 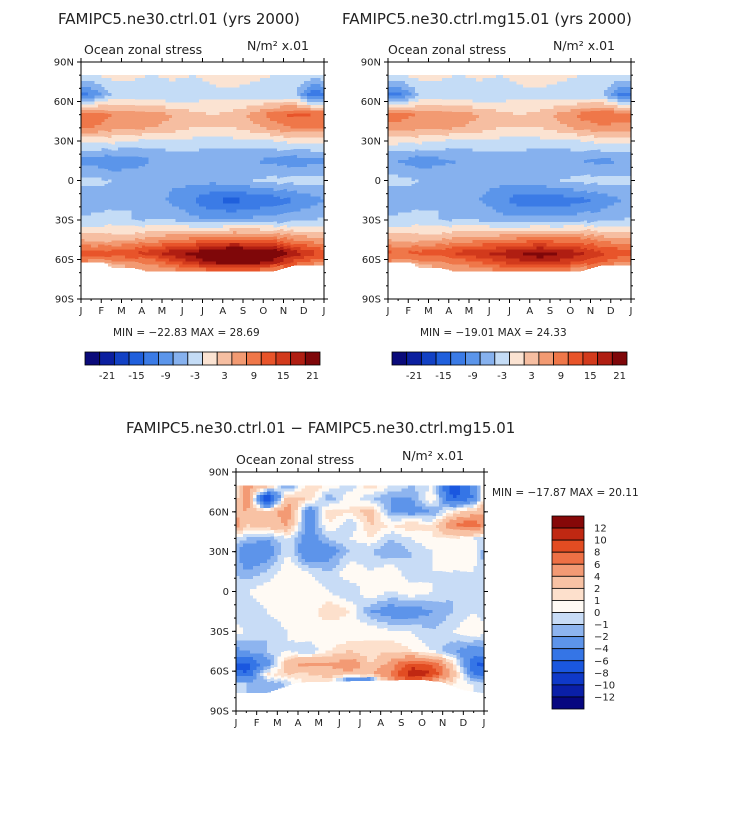 I want to click on x-tick-label: M, so click(x=162, y=311).